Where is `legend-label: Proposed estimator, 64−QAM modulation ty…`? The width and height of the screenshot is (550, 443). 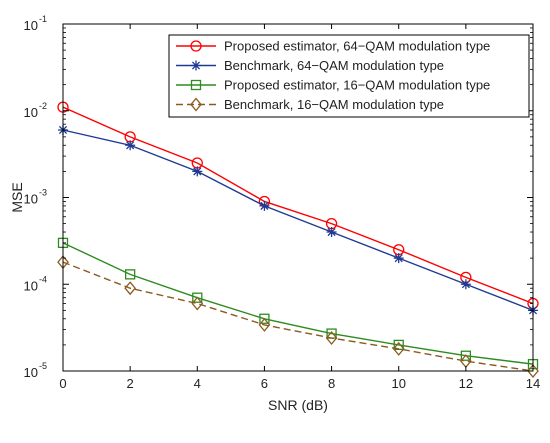
legend-label: Proposed estimator, 64−QAM modulation ty… is located at coordinates (357, 46).